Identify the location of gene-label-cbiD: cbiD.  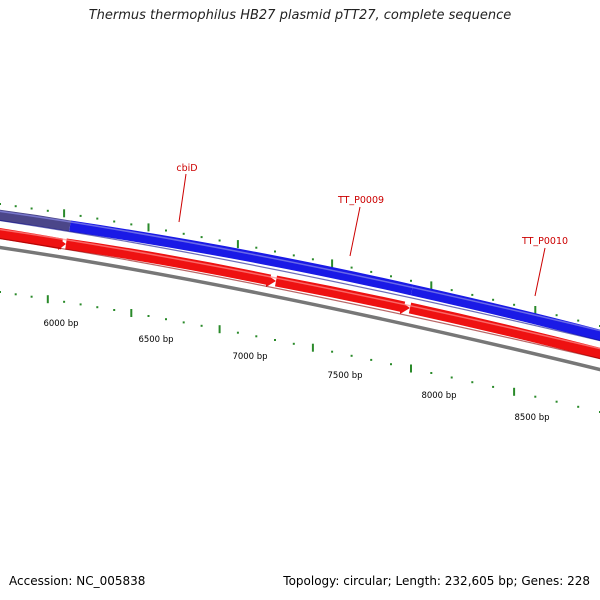
(186, 168).